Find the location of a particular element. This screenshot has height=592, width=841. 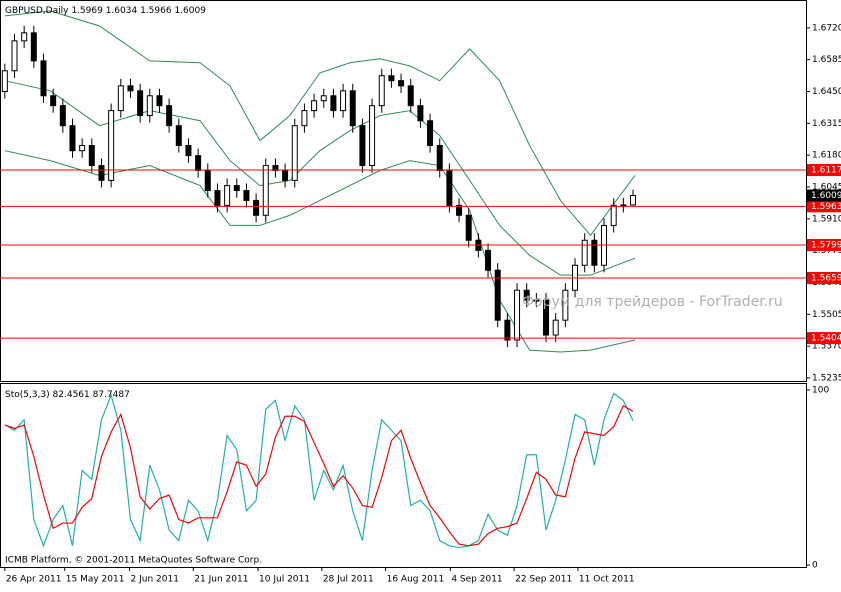

level-label: 1.5799 is located at coordinates (826, 245).